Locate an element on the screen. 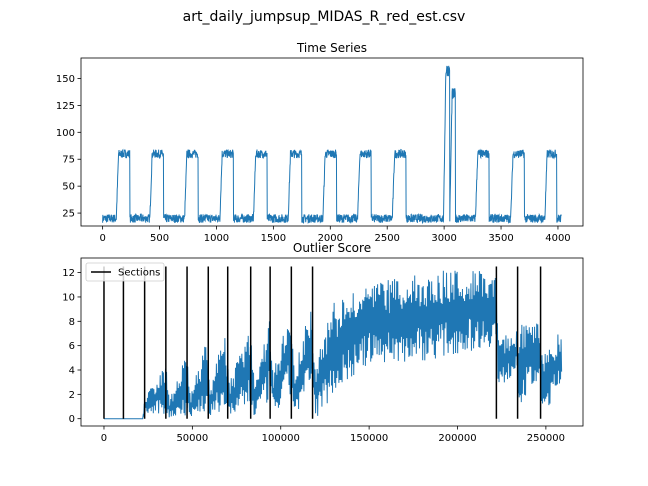 The height and width of the screenshot is (486, 648). outlier-score-ytick-label: 2 is located at coordinates (72, 395).